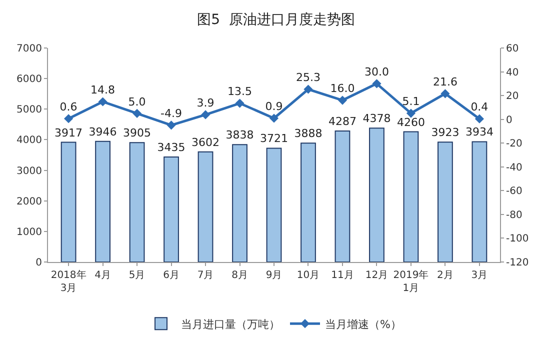 This screenshot has height=350, width=552. I want to click on y-tick-label: 1000, so click(29, 232).